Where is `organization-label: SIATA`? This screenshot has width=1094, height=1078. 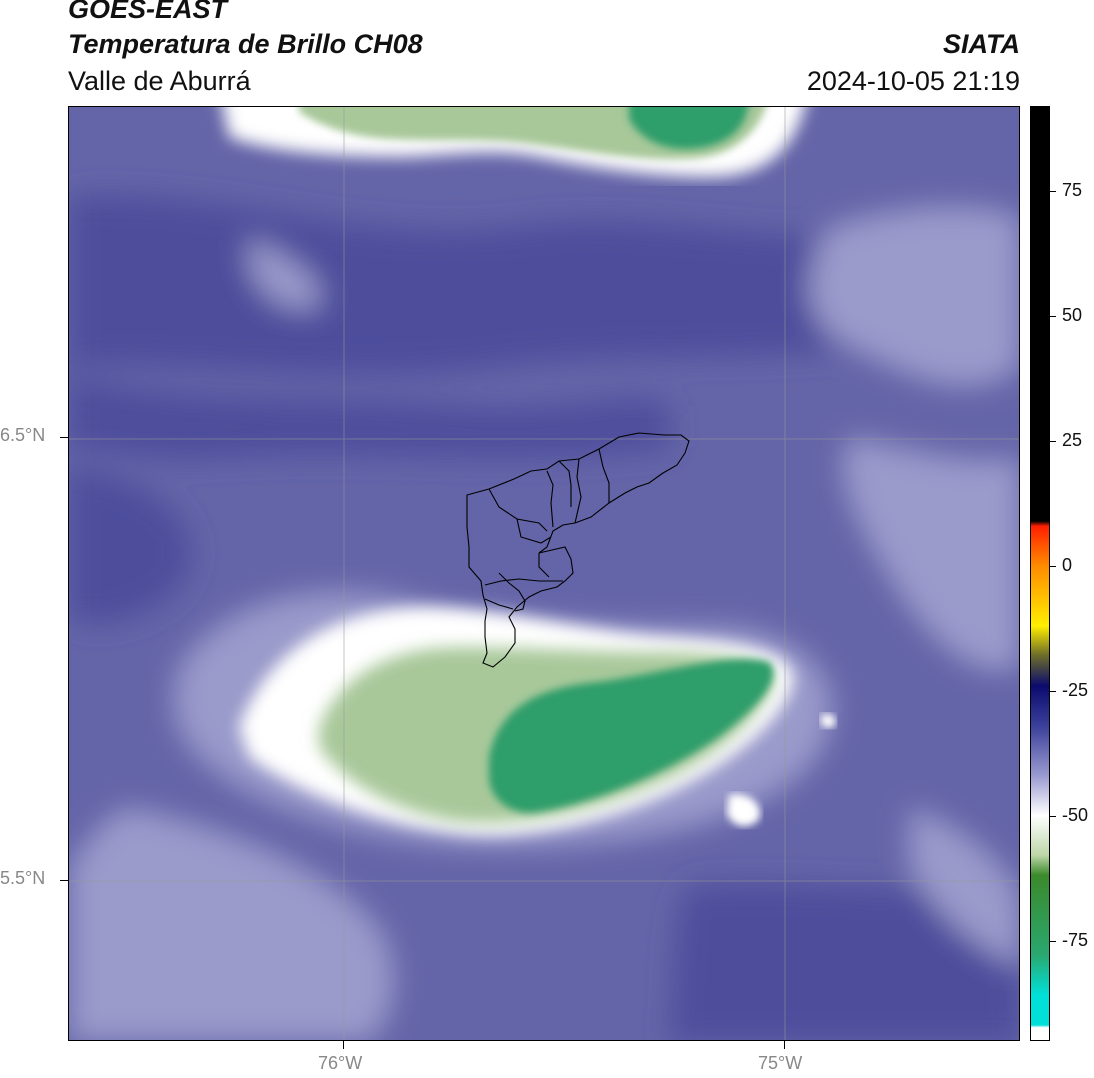 organization-label: SIATA is located at coordinates (981, 44).